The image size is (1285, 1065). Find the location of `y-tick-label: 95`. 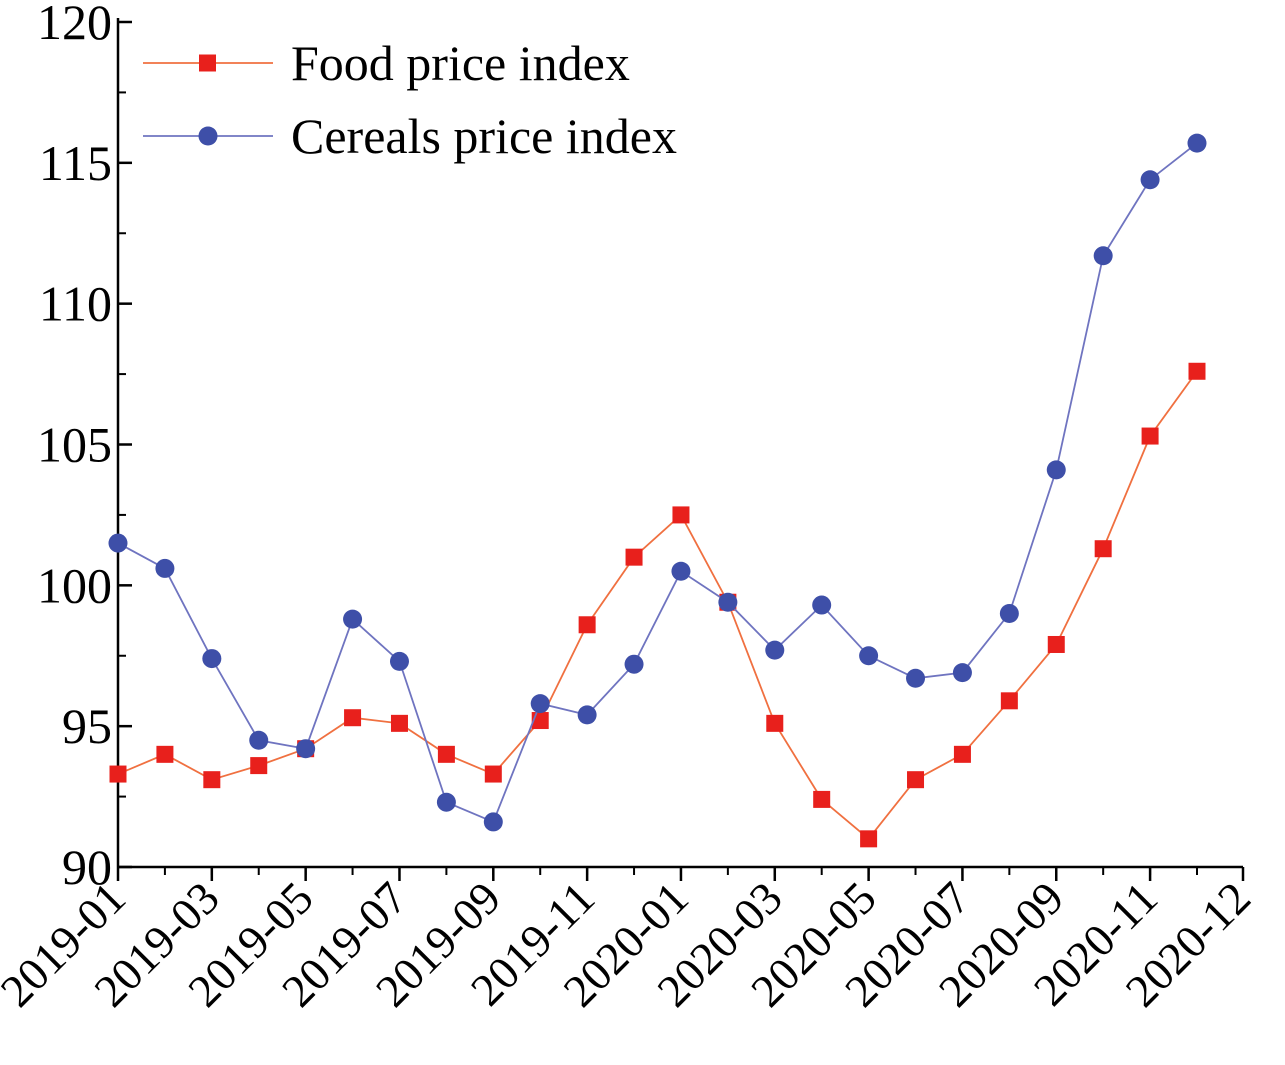

y-tick-label: 95 is located at coordinates (87, 726).